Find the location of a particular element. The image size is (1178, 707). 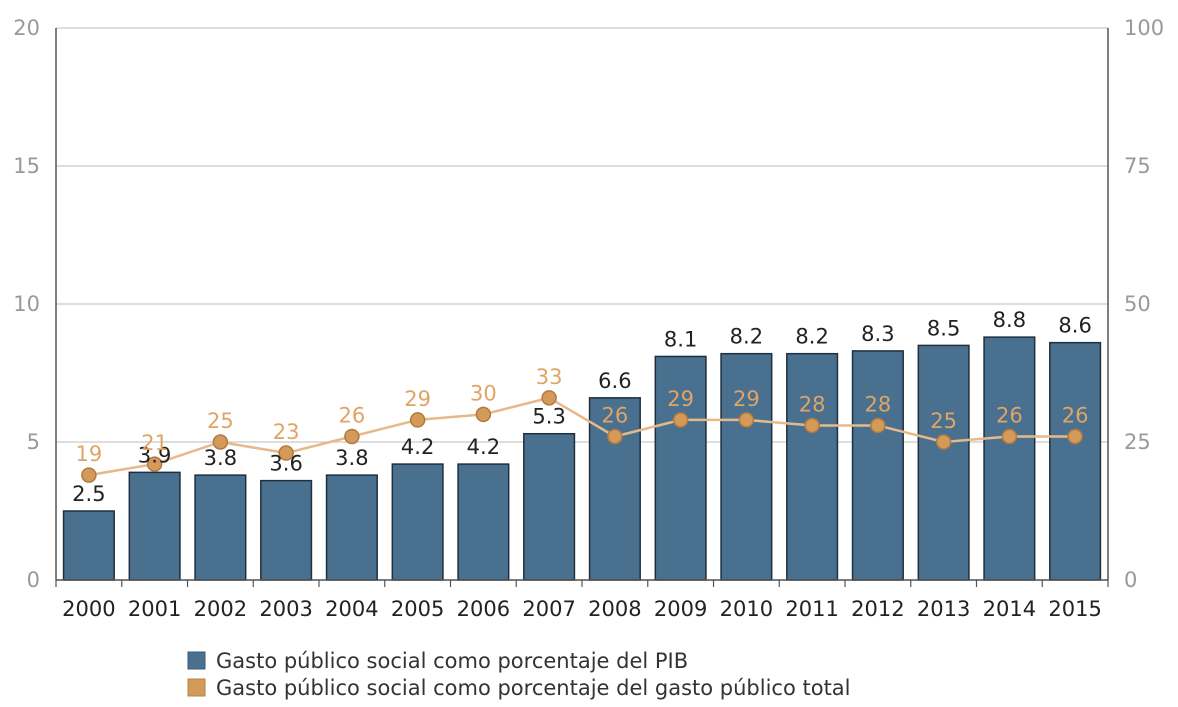

bar-2013 is located at coordinates (943, 462).